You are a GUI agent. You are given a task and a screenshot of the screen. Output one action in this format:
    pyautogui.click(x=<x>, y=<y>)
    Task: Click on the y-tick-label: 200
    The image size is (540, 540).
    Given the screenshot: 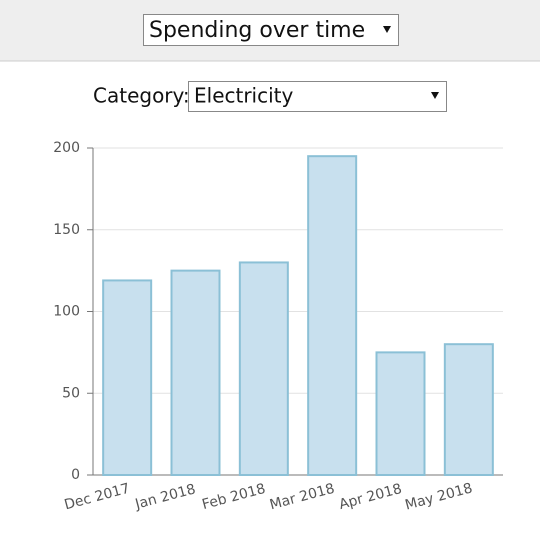 What is the action you would take?
    pyautogui.click(x=66, y=148)
    